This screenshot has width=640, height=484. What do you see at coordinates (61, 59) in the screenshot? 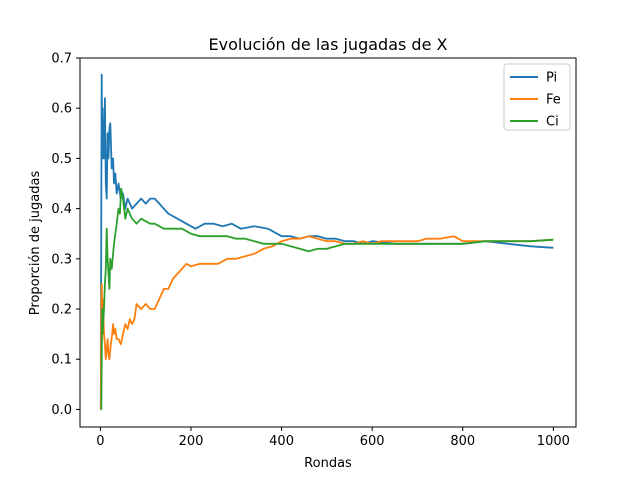
I see `y-tick-label: 0.7` at bounding box center [61, 59].